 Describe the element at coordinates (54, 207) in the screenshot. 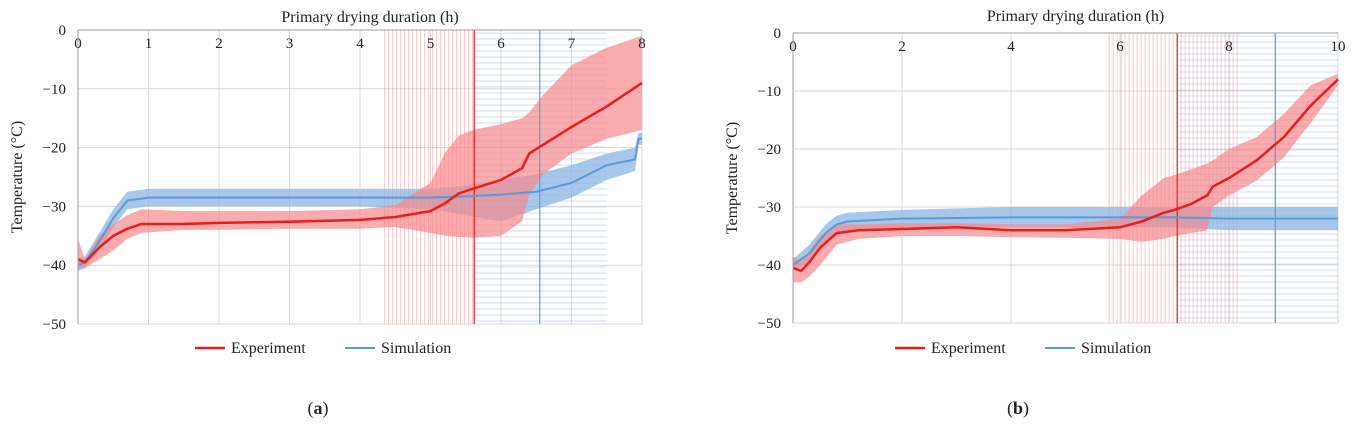

I see `panel-a-y-tick-label: −30` at that location.